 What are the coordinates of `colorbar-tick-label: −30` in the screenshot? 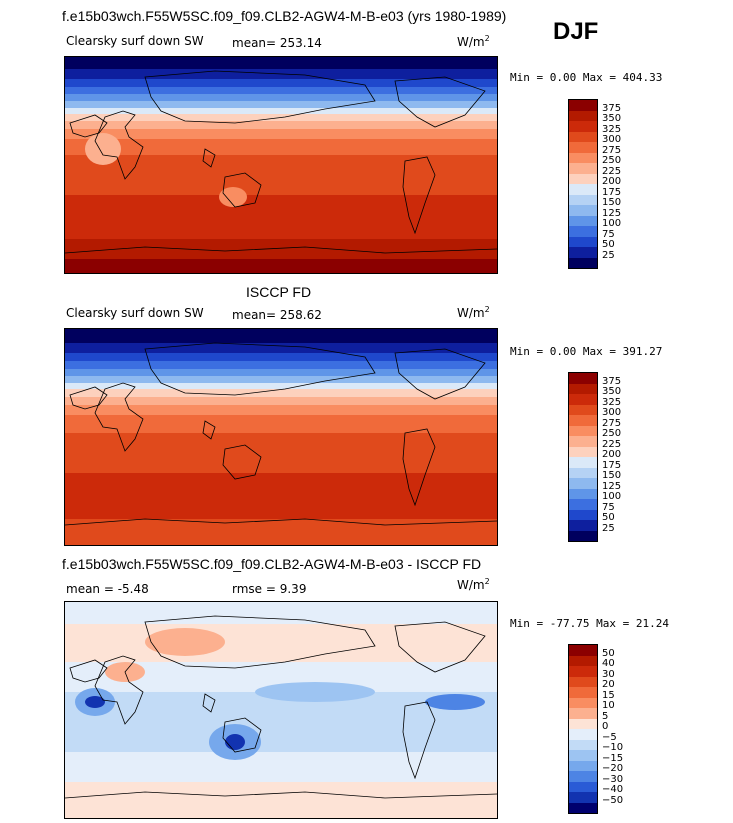 It's located at (613, 779).